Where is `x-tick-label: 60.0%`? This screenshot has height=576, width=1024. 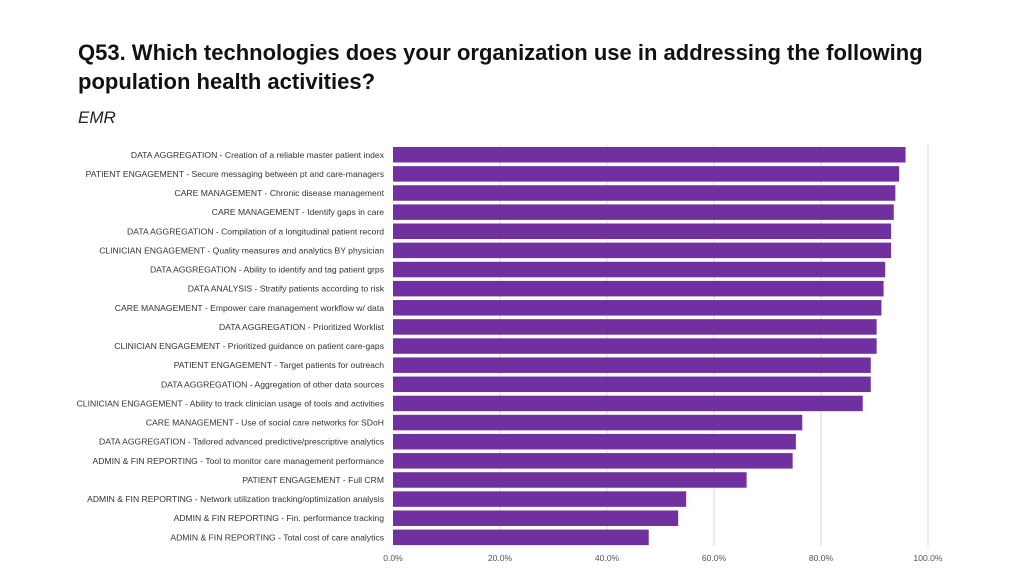 x-tick-label: 60.0% is located at coordinates (714, 558).